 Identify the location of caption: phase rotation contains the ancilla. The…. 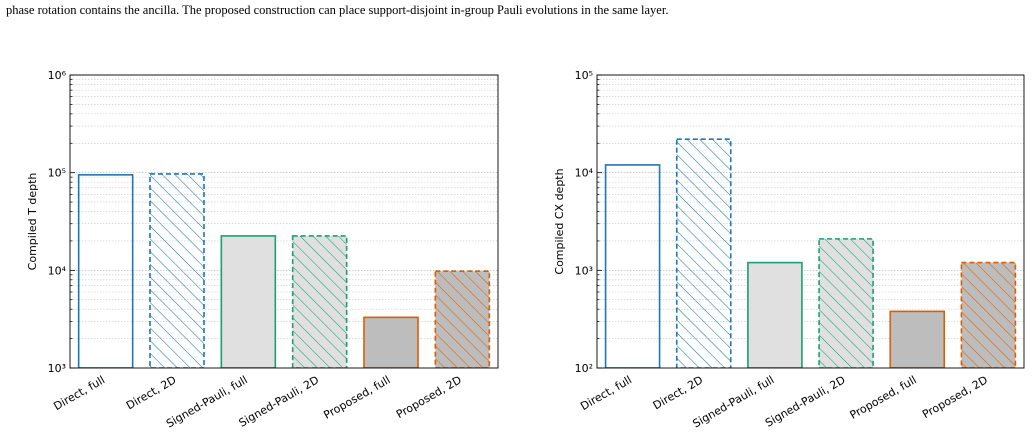
(337, 10).